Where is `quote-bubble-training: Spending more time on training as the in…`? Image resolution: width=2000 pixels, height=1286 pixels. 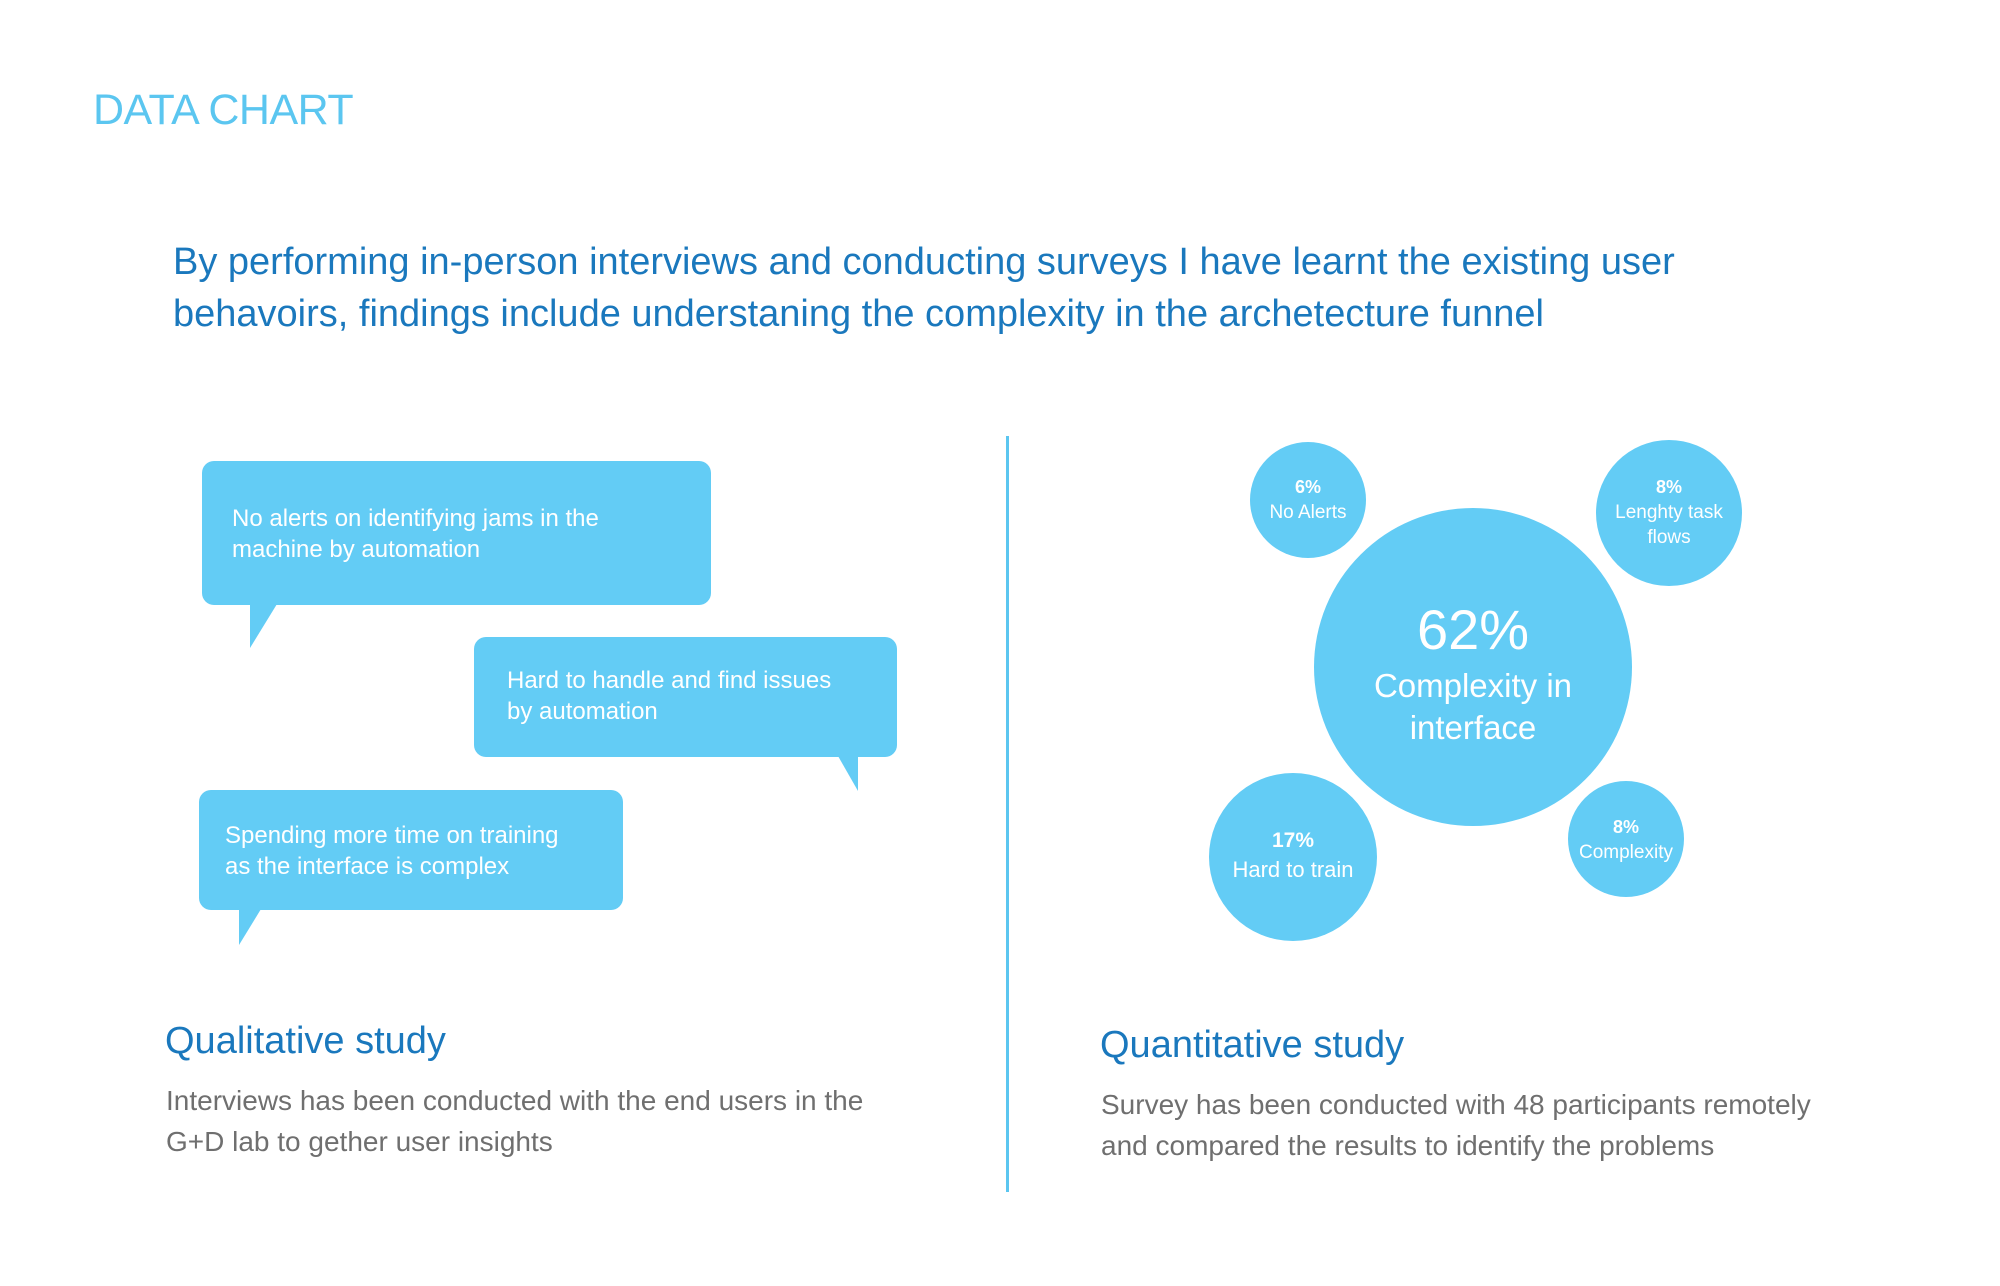 quote-bubble-training: Spending more time on training as the in… is located at coordinates (411, 867).